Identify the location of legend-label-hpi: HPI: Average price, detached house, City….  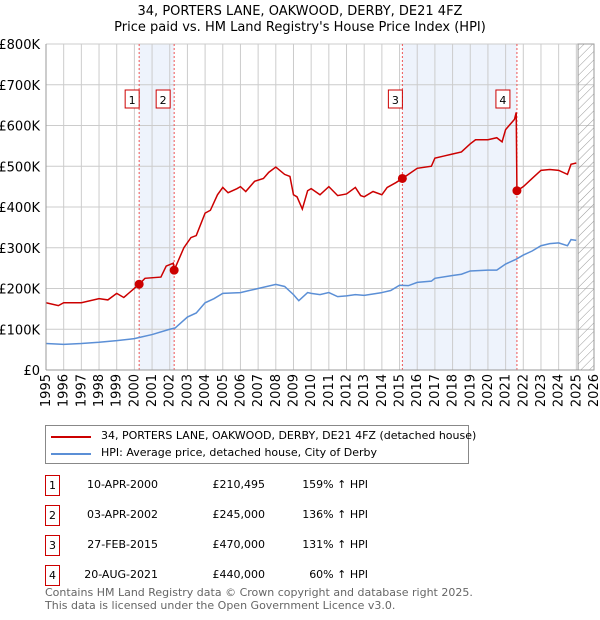
(239, 452).